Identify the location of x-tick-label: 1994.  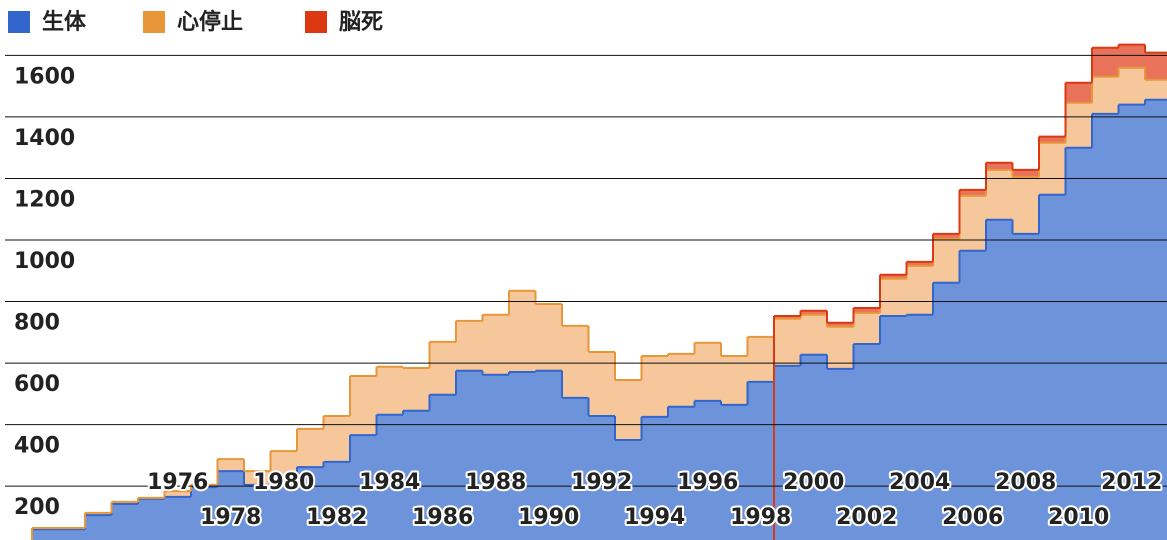
(654, 517).